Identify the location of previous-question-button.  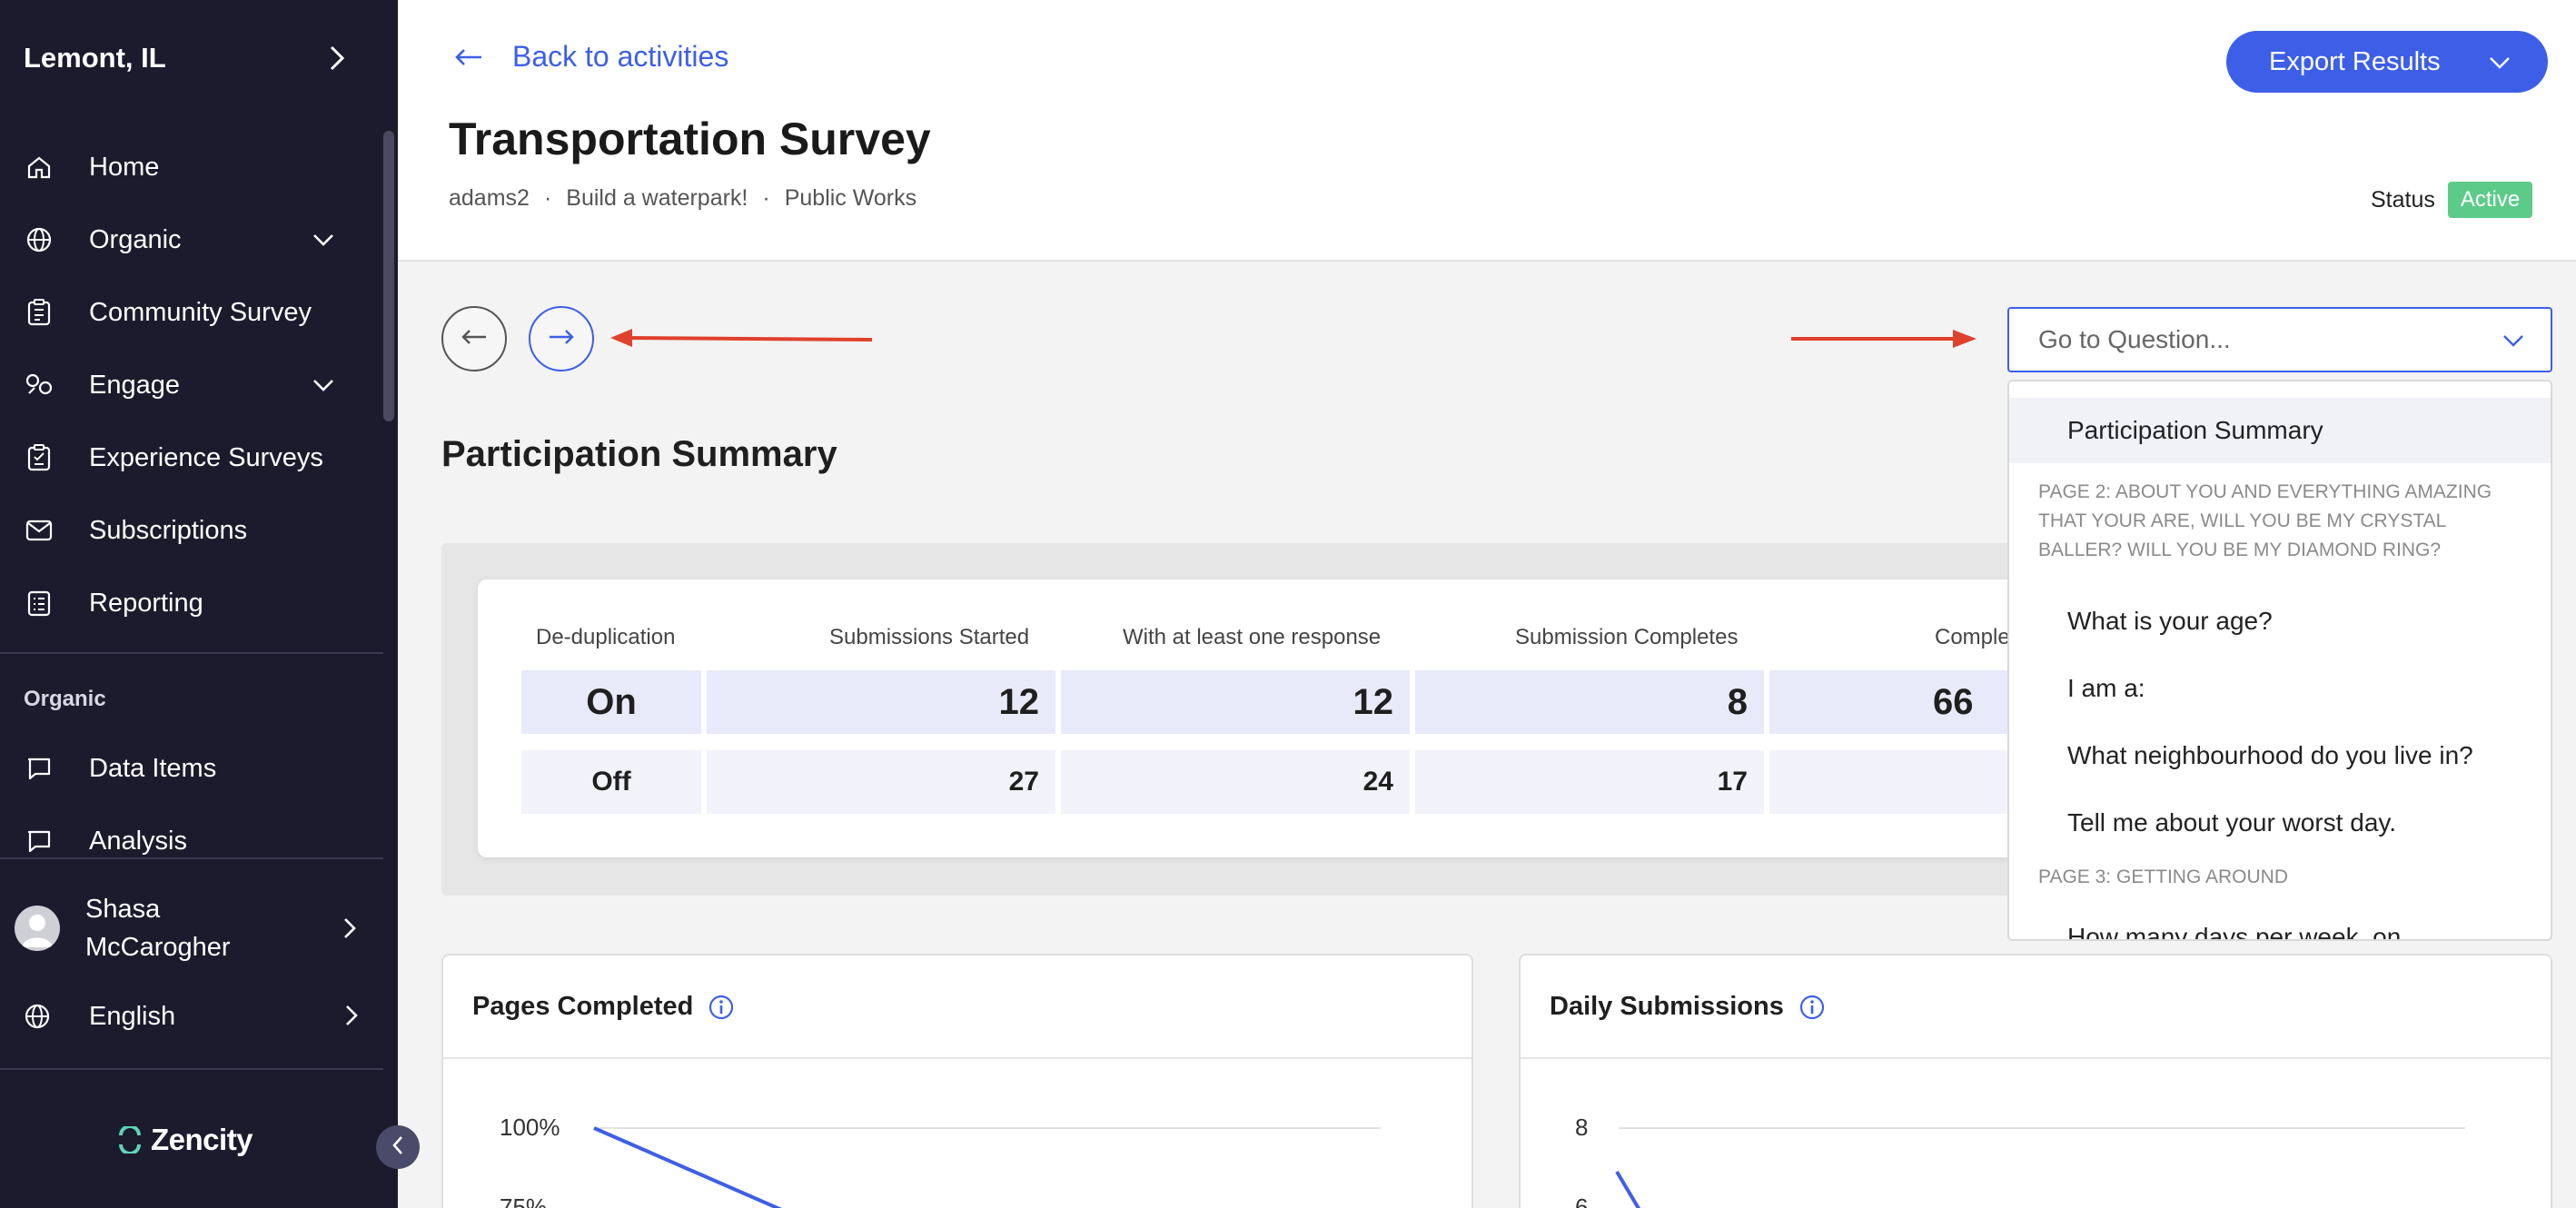
(474, 338).